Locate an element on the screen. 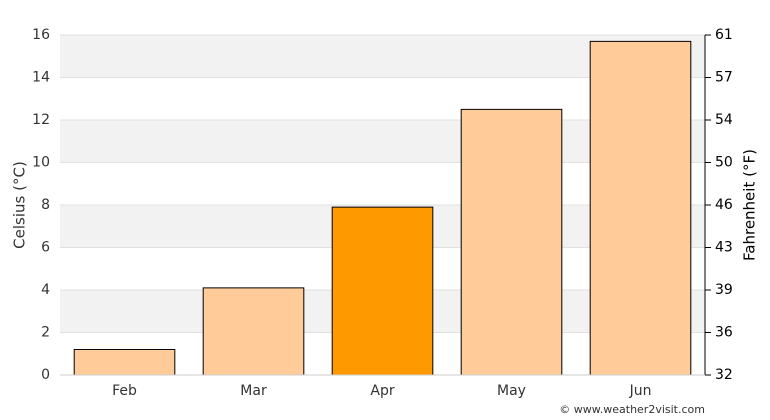  y-tick-label: 12 is located at coordinates (41, 120).